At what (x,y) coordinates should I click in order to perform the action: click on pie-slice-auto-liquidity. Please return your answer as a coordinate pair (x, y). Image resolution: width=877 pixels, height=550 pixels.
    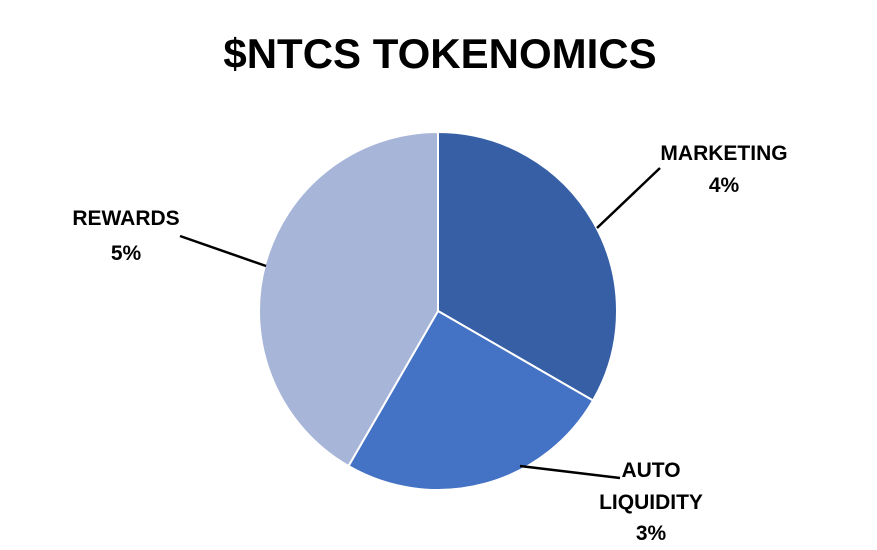
    Looking at the image, I should click on (471, 400).